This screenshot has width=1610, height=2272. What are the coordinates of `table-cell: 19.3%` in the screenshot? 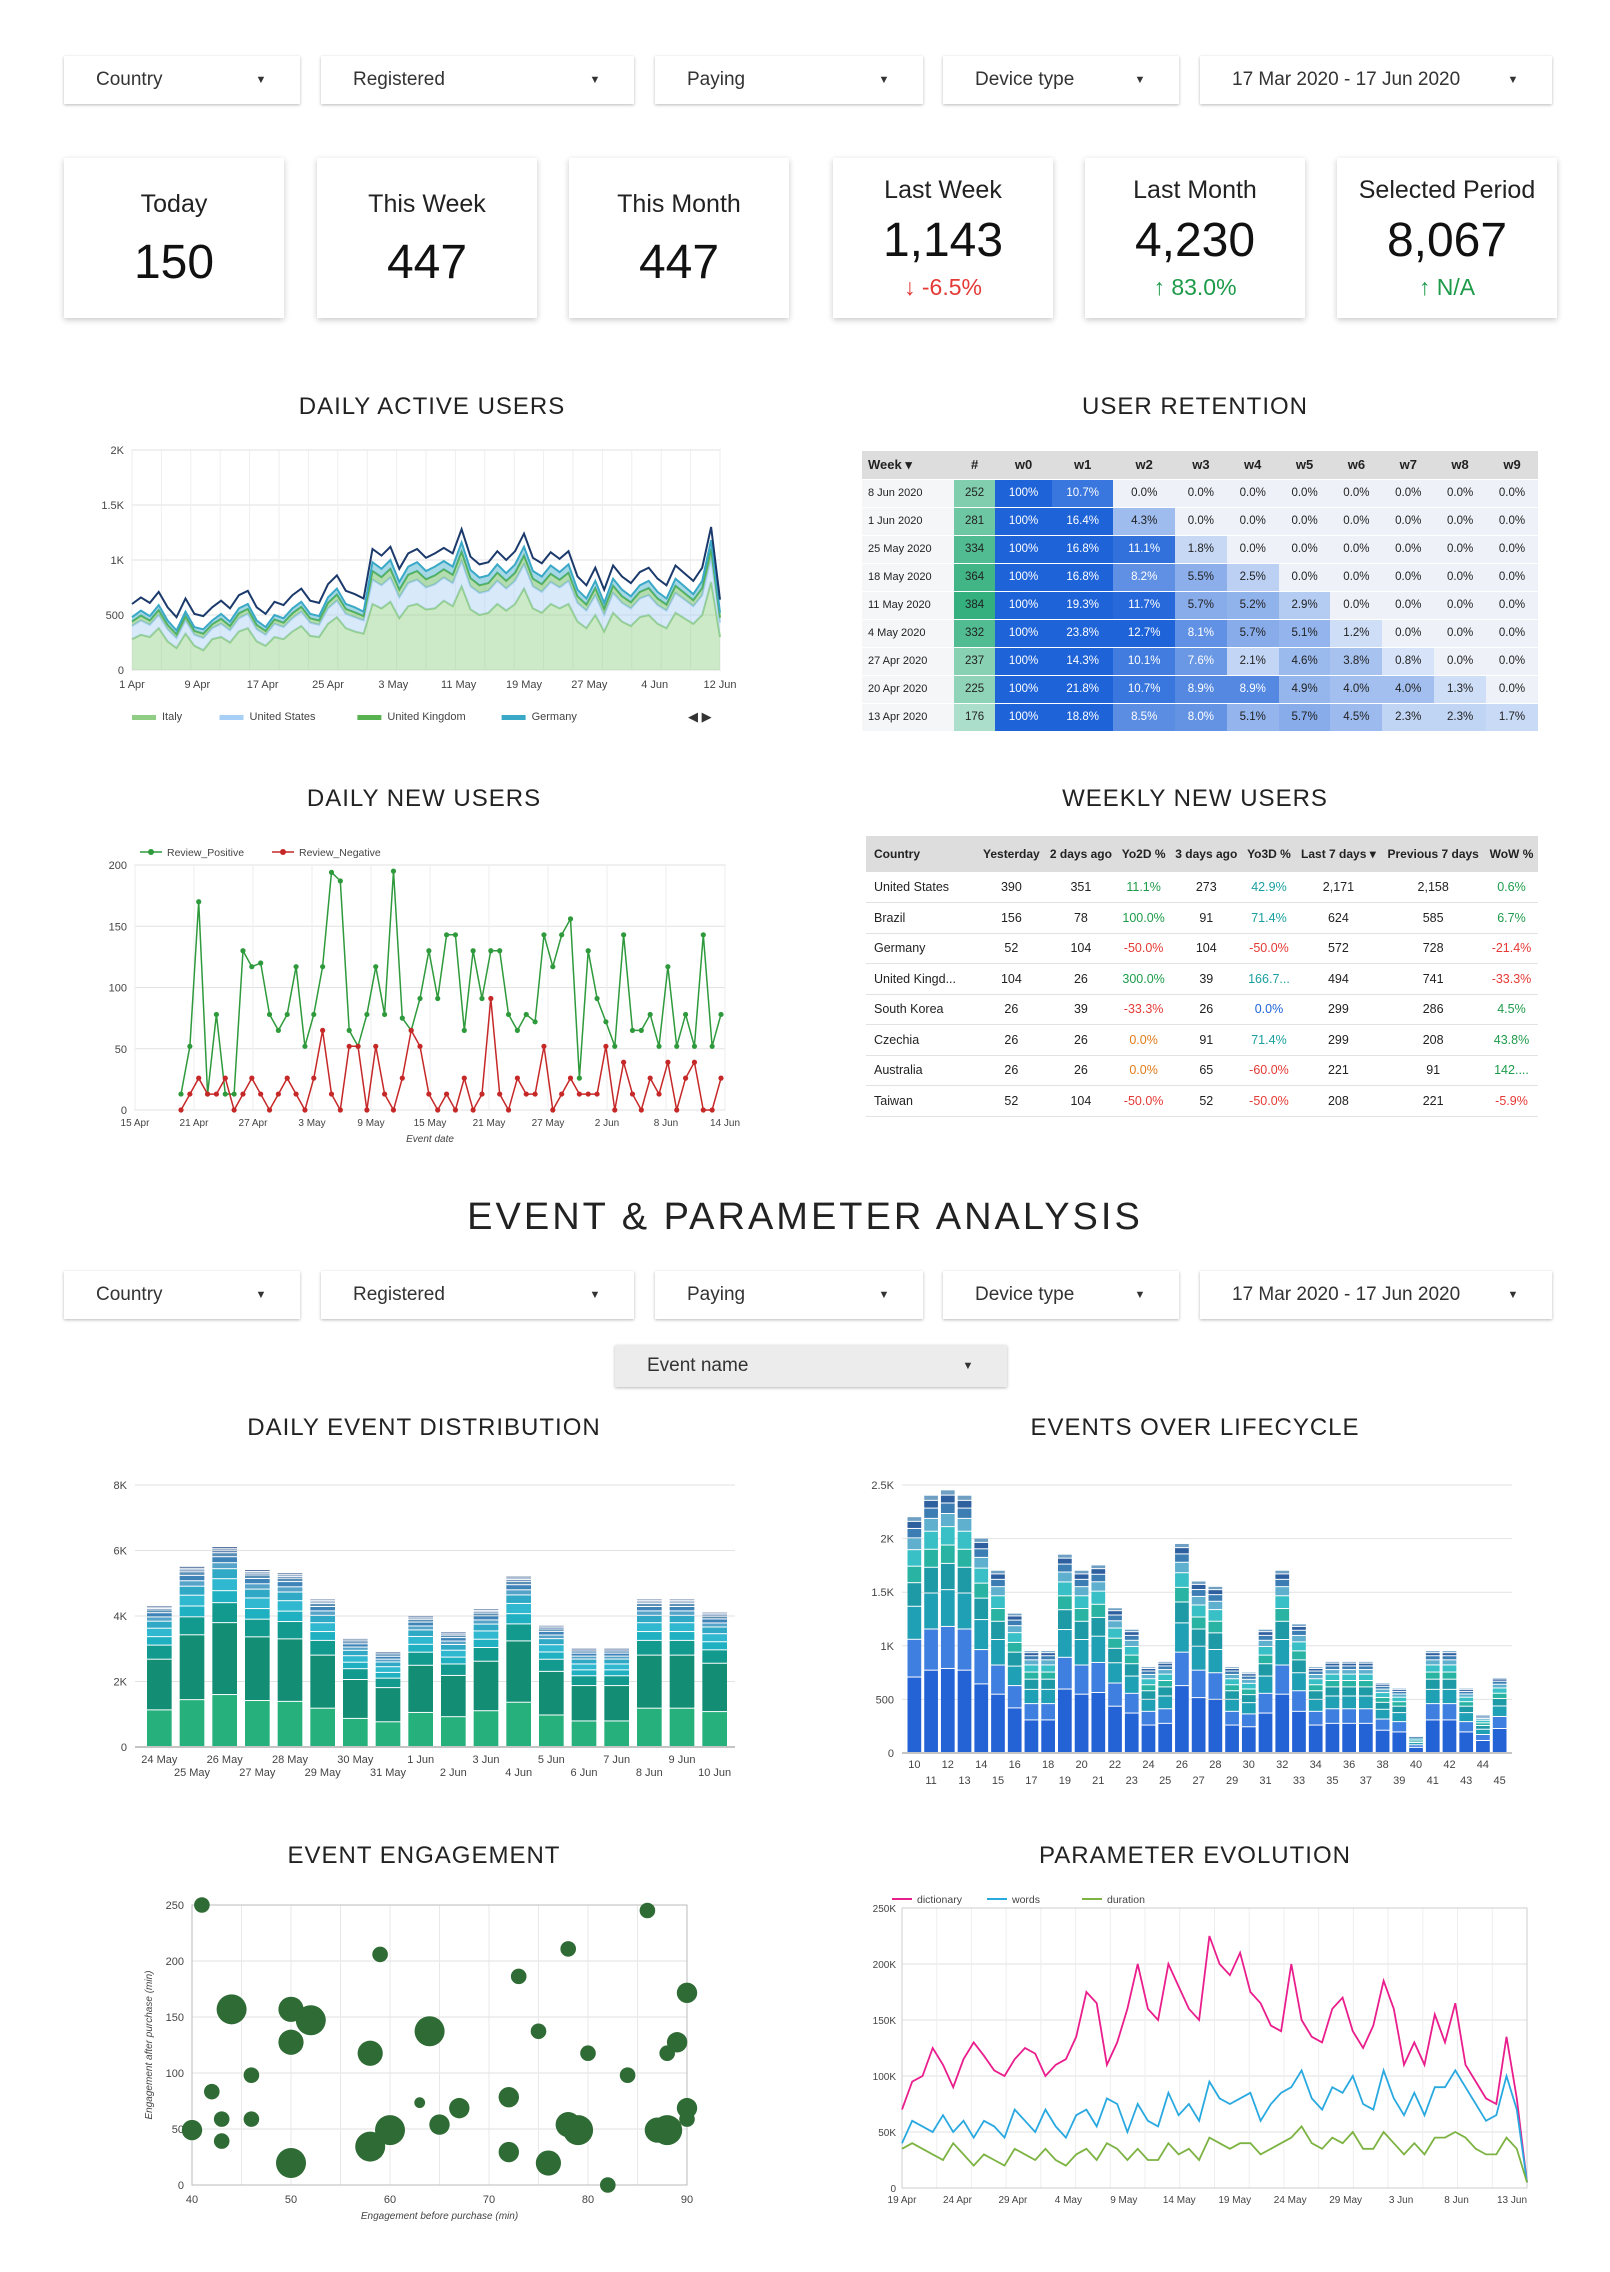 It's located at (1082, 605).